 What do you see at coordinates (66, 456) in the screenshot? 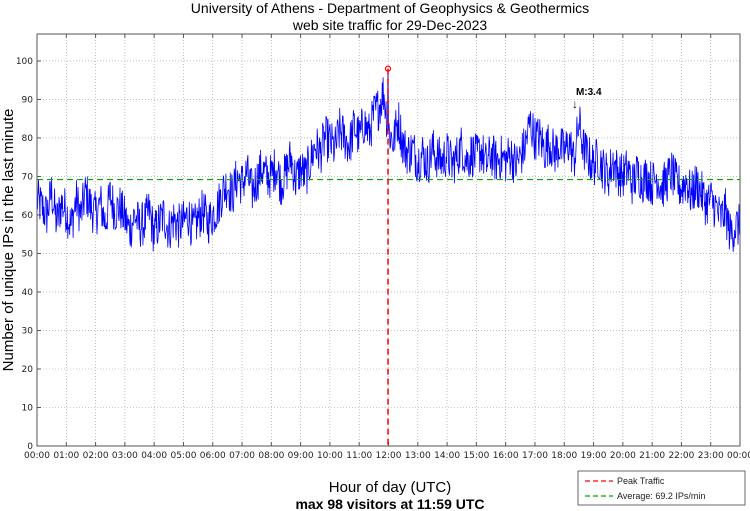
I see `x-tick-label: 01:00` at bounding box center [66, 456].